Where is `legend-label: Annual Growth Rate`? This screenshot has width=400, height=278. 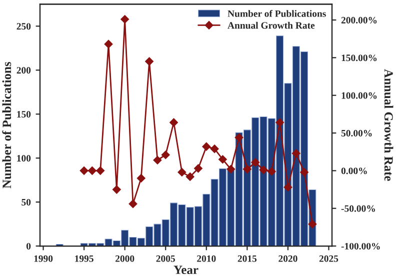
legend-label: Annual Growth Rate is located at coordinates (271, 25).